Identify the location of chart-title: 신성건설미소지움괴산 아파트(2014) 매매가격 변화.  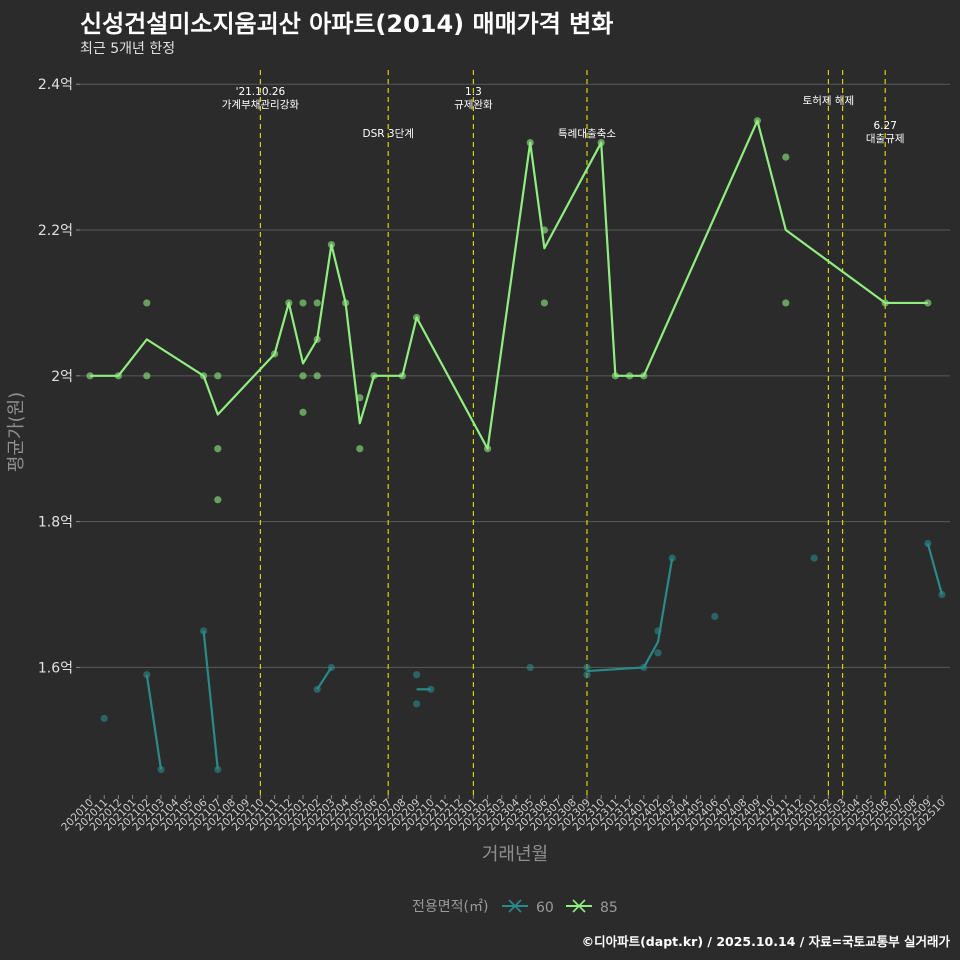
(347, 24).